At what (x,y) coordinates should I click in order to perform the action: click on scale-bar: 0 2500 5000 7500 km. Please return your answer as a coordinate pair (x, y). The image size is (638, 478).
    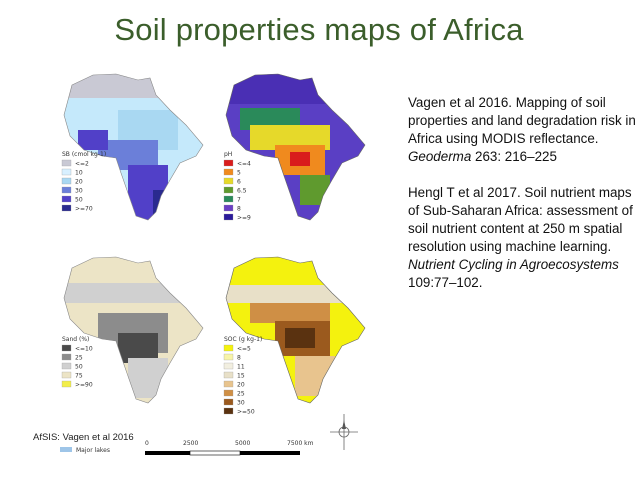
    Looking at the image, I should click on (229, 448).